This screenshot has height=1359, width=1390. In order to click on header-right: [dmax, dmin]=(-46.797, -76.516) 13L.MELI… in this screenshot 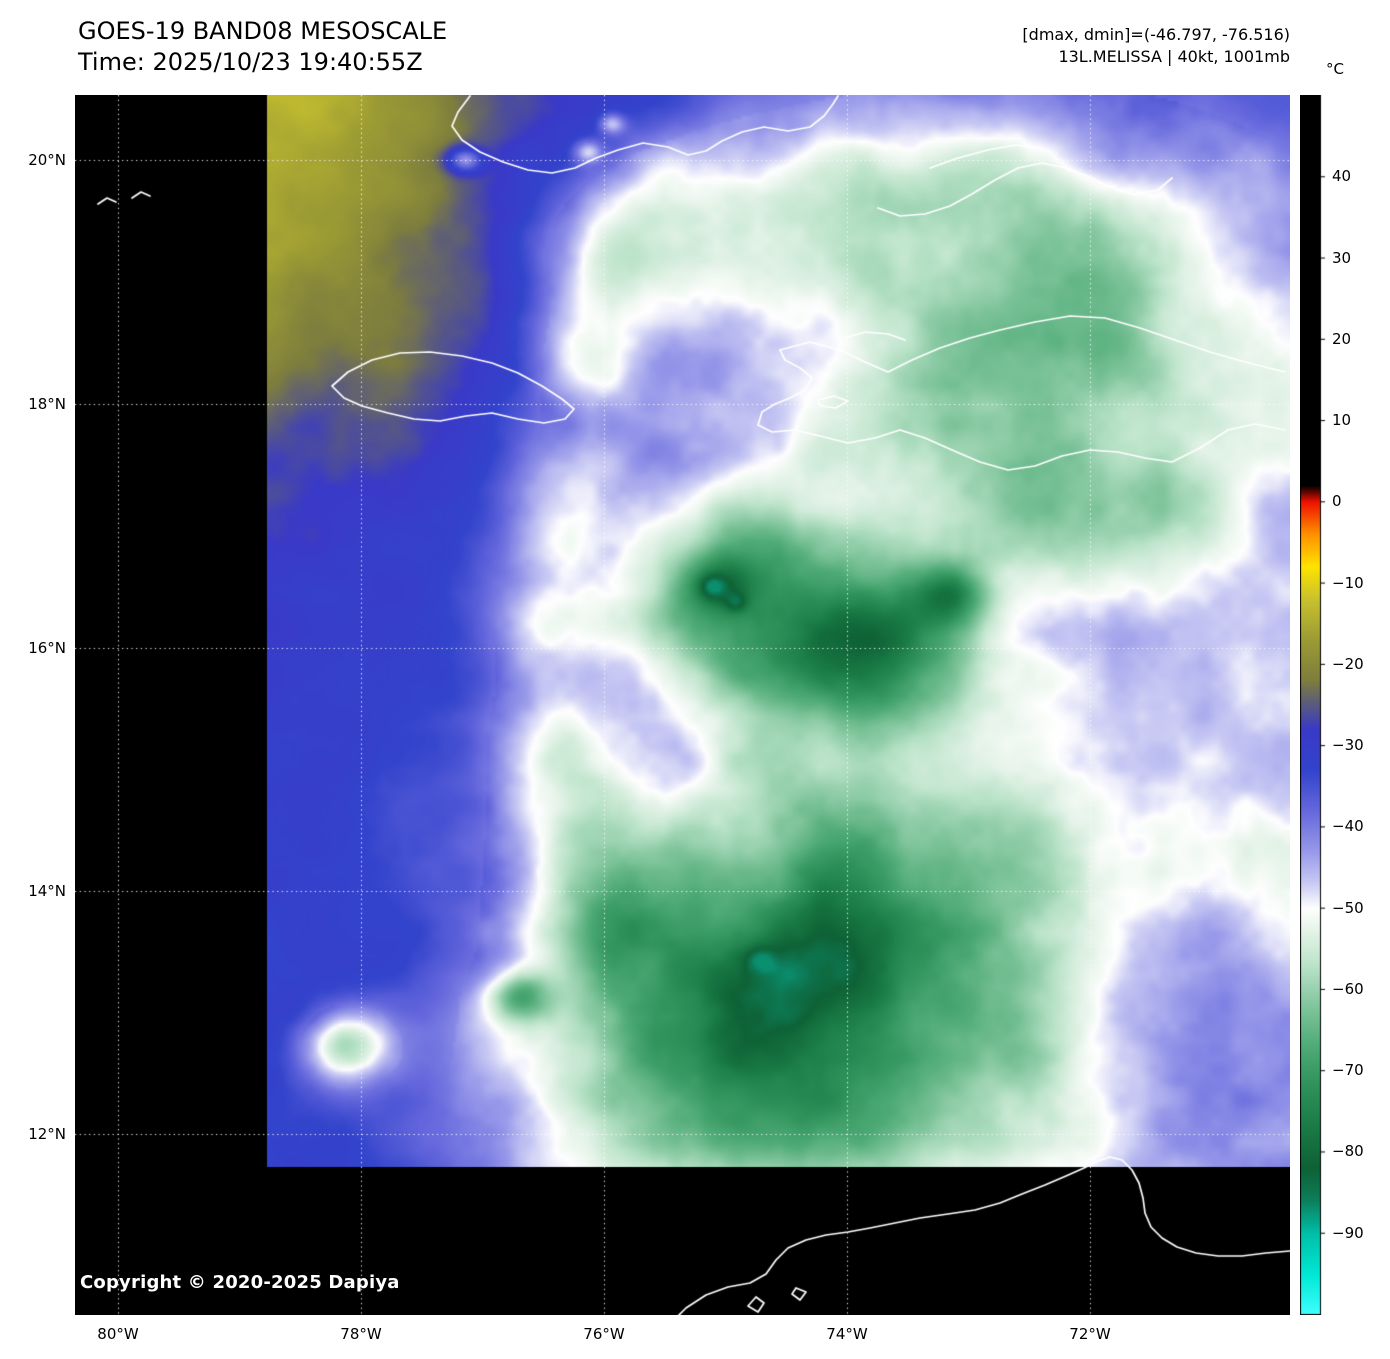, I will do `click(1156, 46)`.